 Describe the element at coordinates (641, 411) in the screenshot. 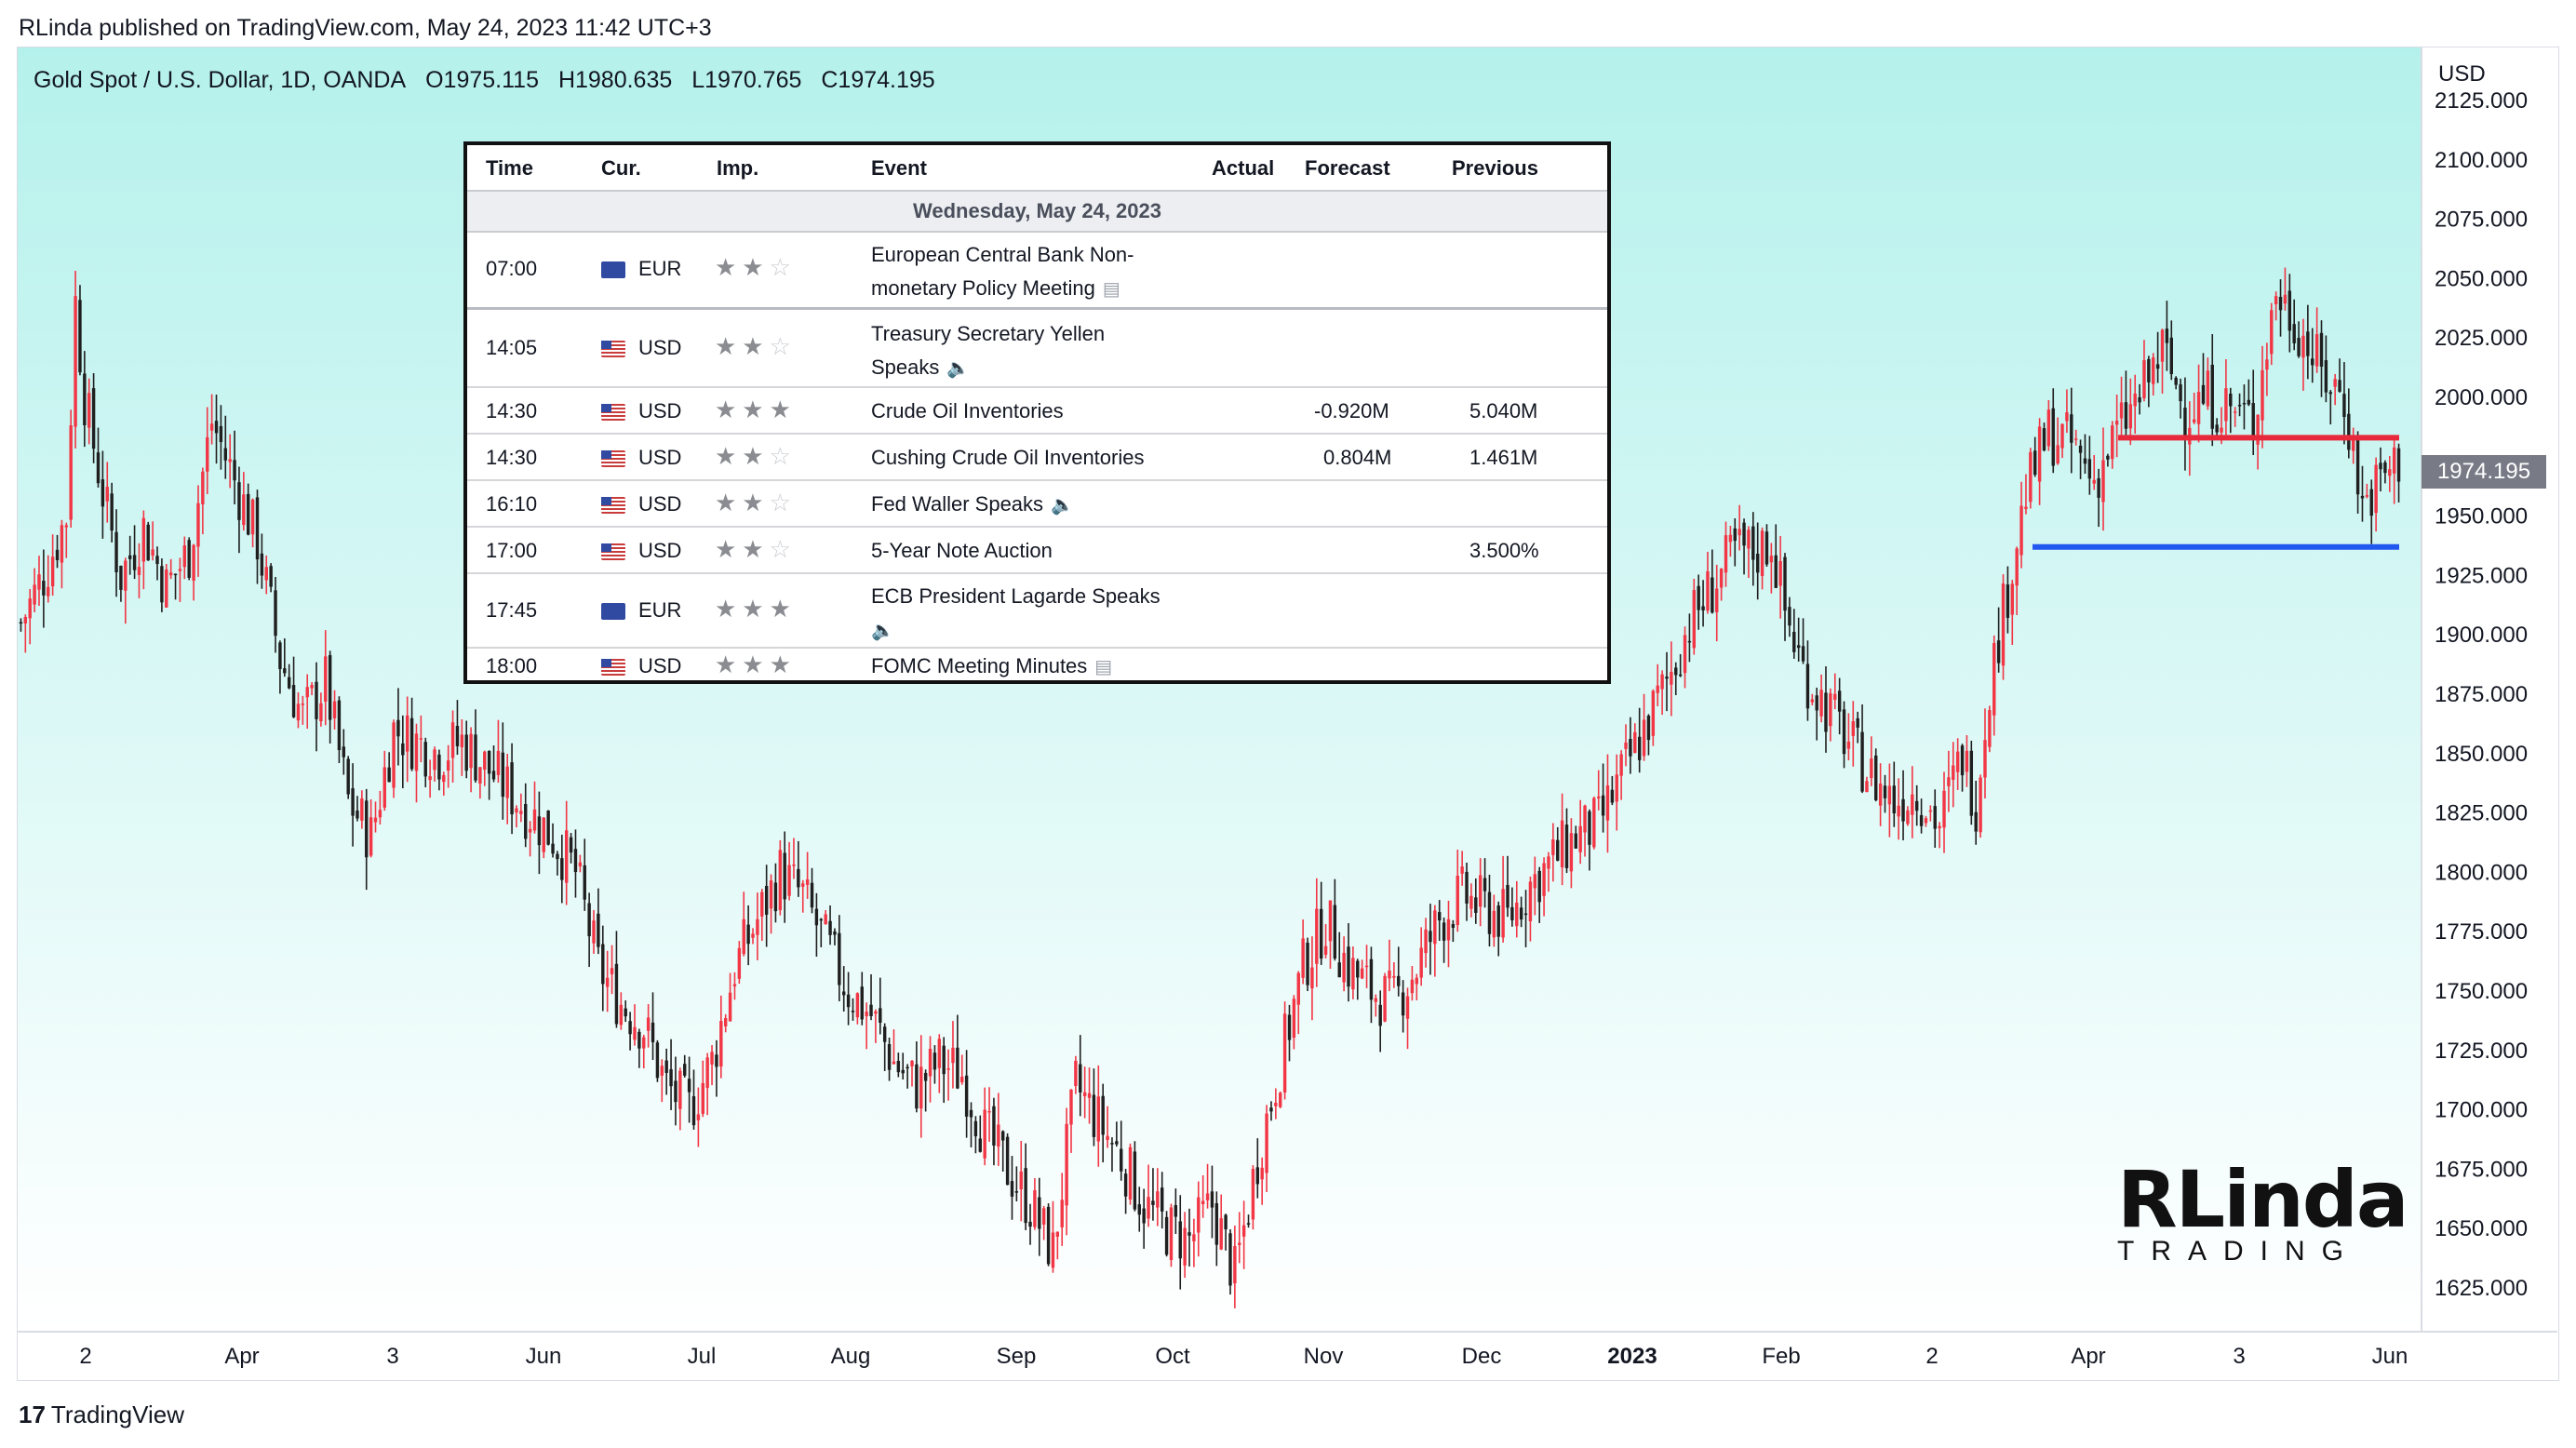

I see `event-currency: USD` at that location.